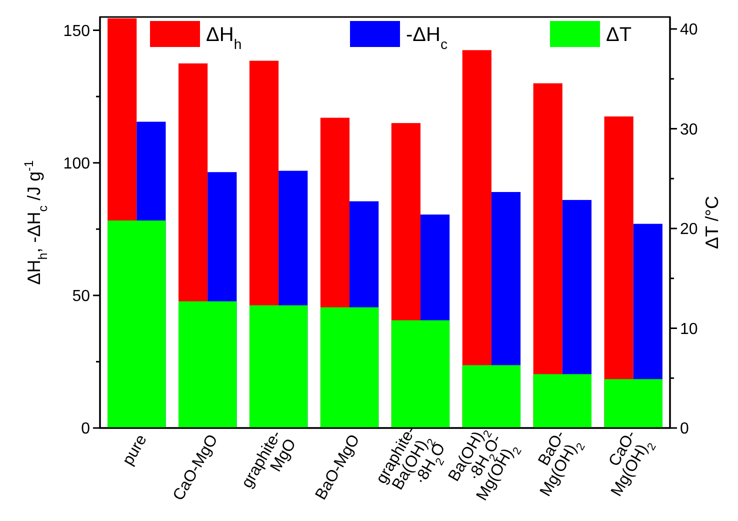 The width and height of the screenshot is (738, 521). I want to click on y2-tick-label: 0, so click(684, 429).